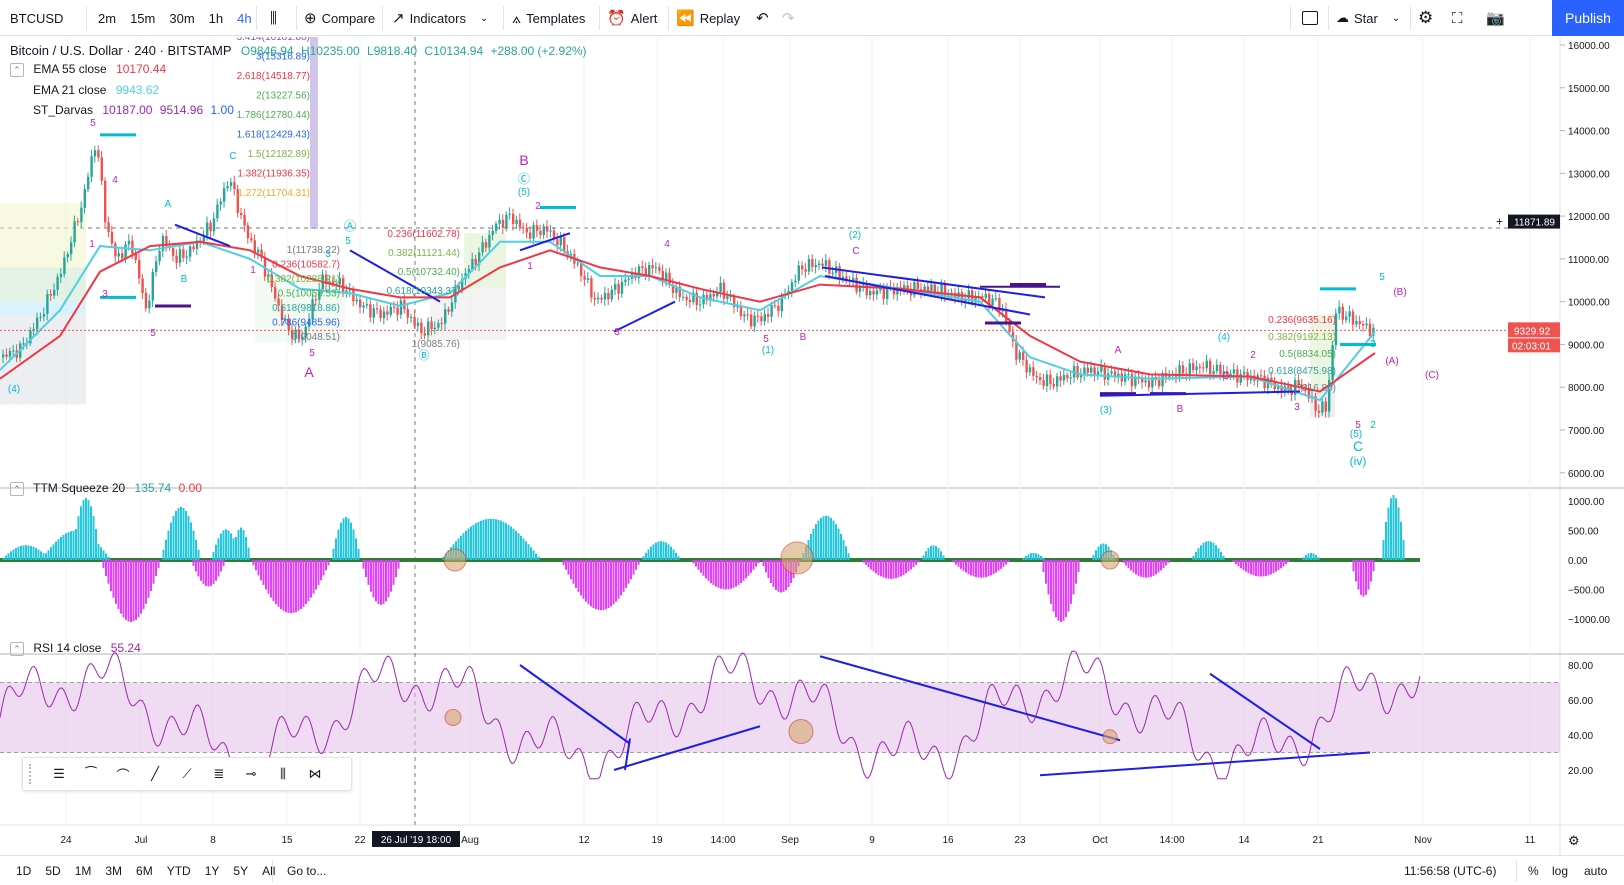  Describe the element at coordinates (36, 18) in the screenshot. I see `symbol-search: BTCUSD` at that location.